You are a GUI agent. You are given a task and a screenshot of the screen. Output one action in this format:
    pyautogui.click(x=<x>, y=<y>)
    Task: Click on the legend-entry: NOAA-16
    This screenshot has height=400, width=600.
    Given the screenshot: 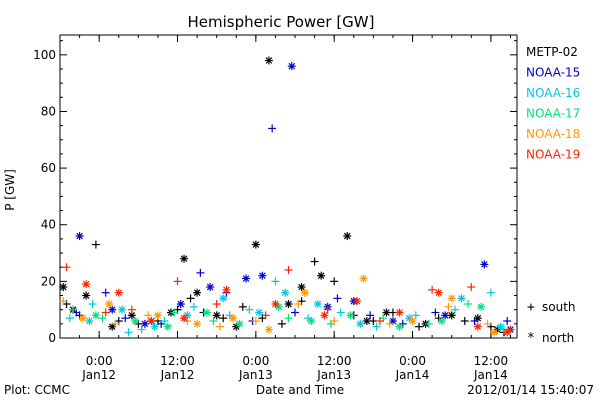 What is the action you would take?
    pyautogui.click(x=553, y=93)
    